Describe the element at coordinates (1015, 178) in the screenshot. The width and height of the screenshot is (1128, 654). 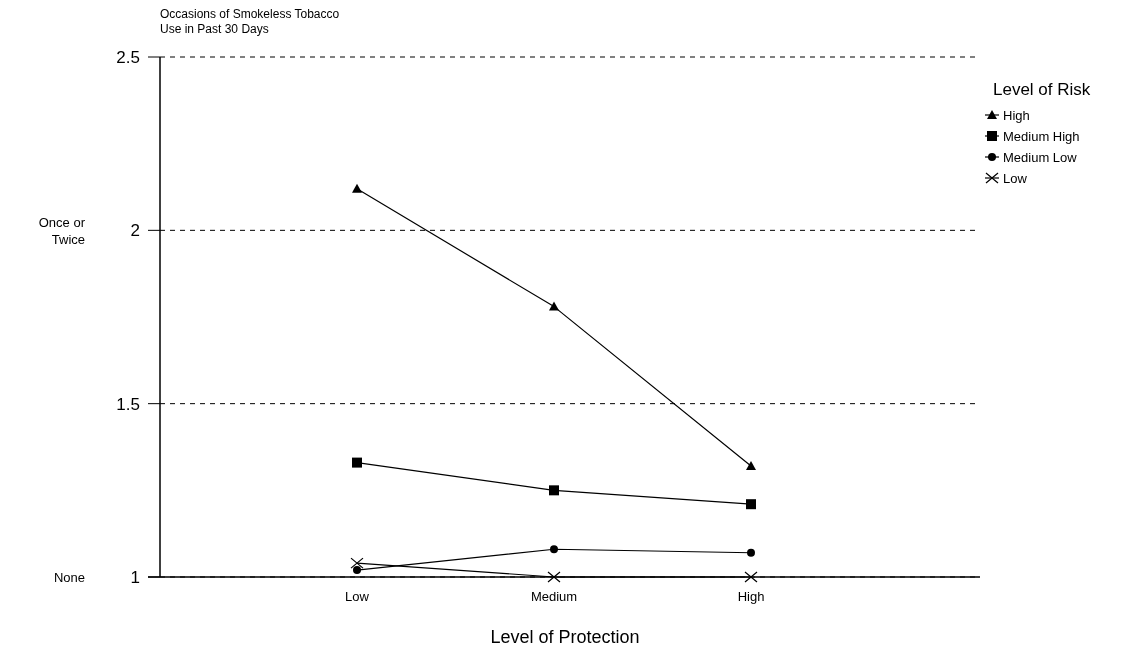
I see `legend-label: Low` at that location.